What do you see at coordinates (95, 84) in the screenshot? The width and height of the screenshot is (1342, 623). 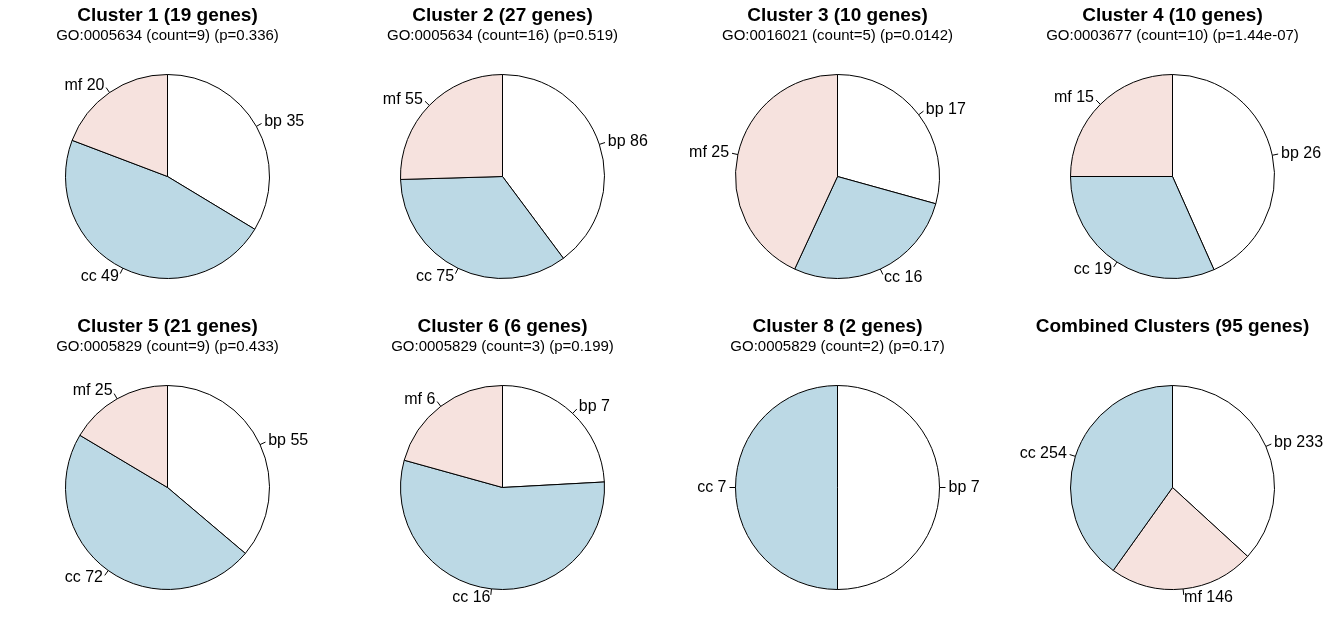 I see `data-label: 20` at bounding box center [95, 84].